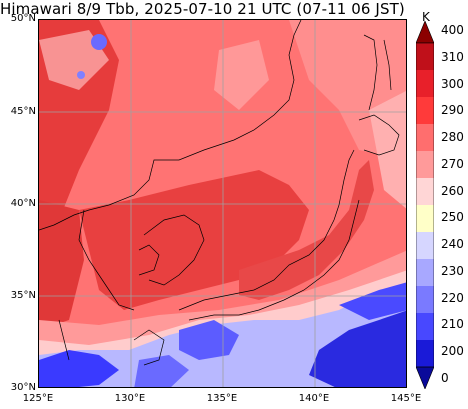  What do you see at coordinates (314, 398) in the screenshot?
I see `lon-label-140: 140°E` at bounding box center [314, 398].